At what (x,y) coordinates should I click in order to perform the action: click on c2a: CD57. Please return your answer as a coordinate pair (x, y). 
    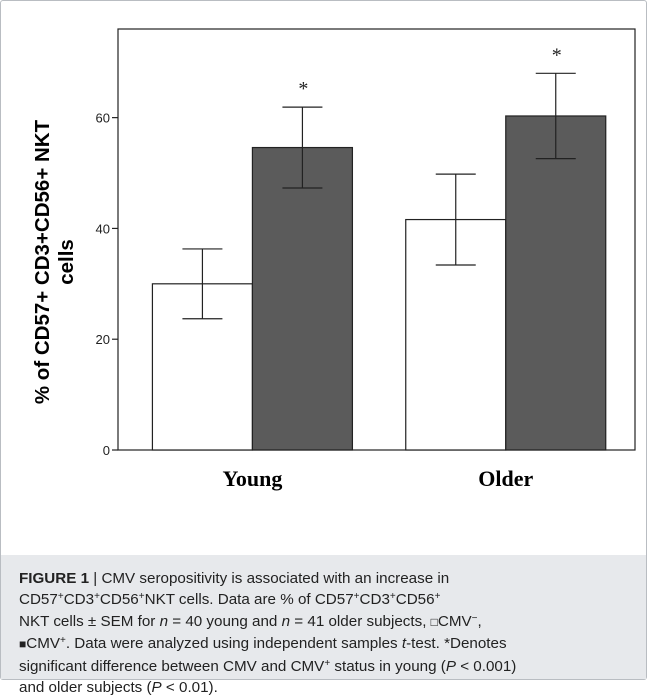
    Looking at the image, I should click on (38, 600).